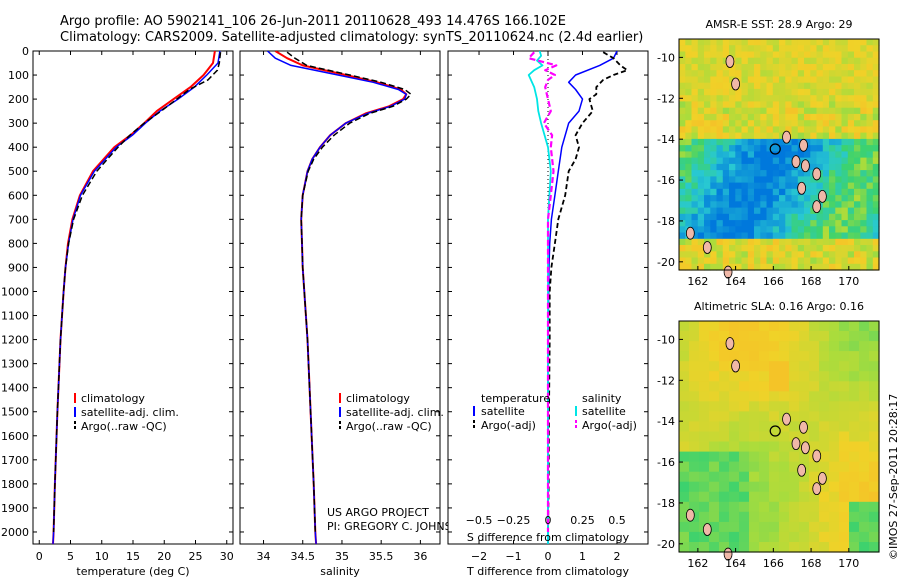 The width and height of the screenshot is (900, 580). I want to click on y-tick-label: 600, so click(18, 195).